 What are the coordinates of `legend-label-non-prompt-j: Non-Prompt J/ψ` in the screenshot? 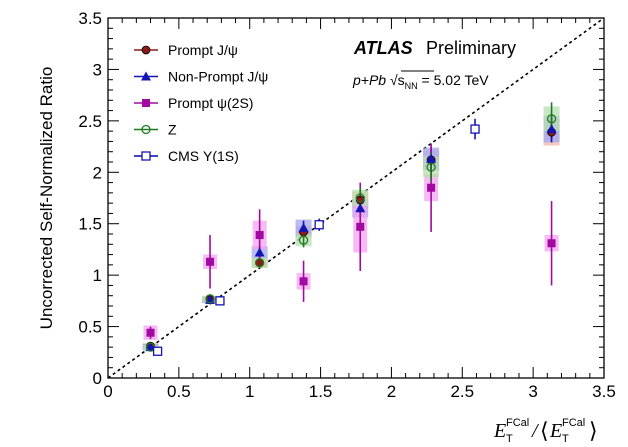 It's located at (218, 77).